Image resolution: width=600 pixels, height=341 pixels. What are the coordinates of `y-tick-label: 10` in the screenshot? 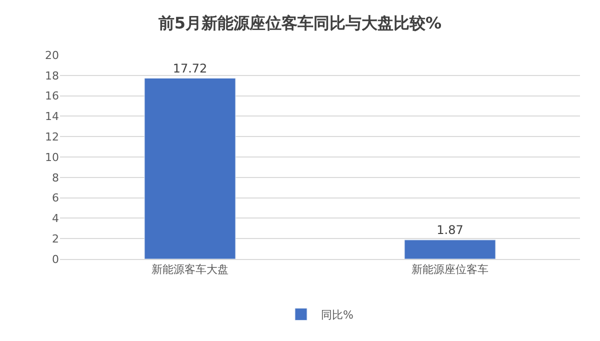 It's located at (52, 157).